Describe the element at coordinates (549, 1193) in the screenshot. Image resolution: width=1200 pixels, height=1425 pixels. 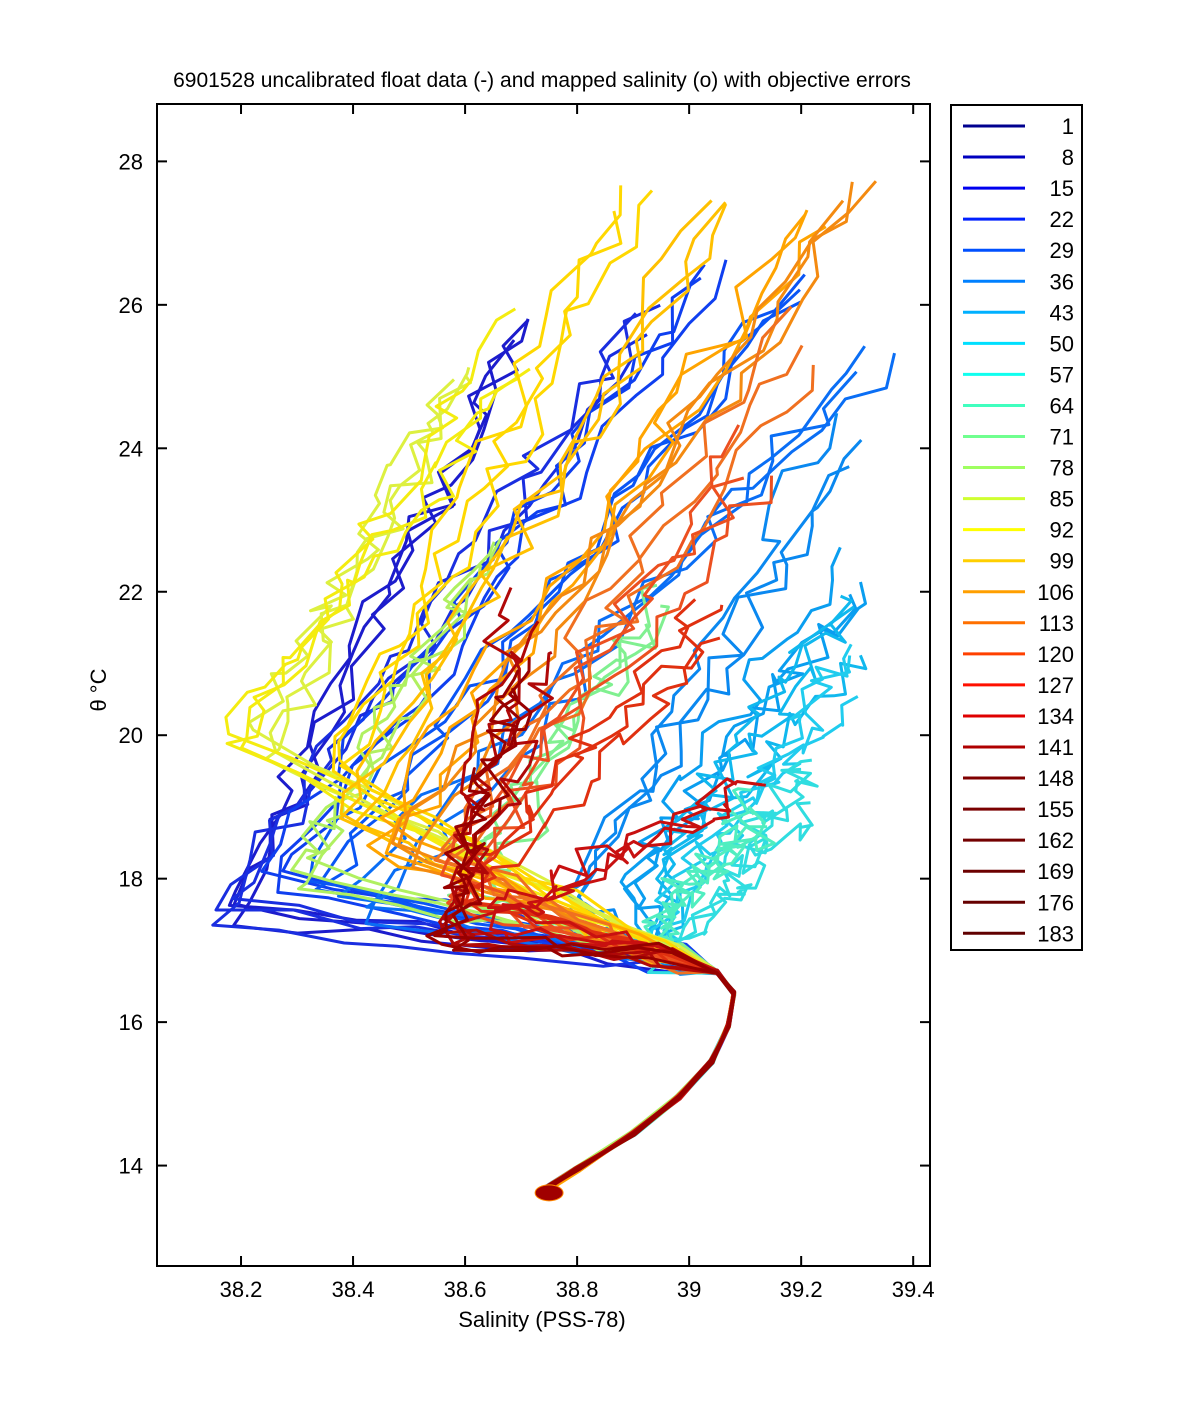
I see `deep-end-marker` at that location.